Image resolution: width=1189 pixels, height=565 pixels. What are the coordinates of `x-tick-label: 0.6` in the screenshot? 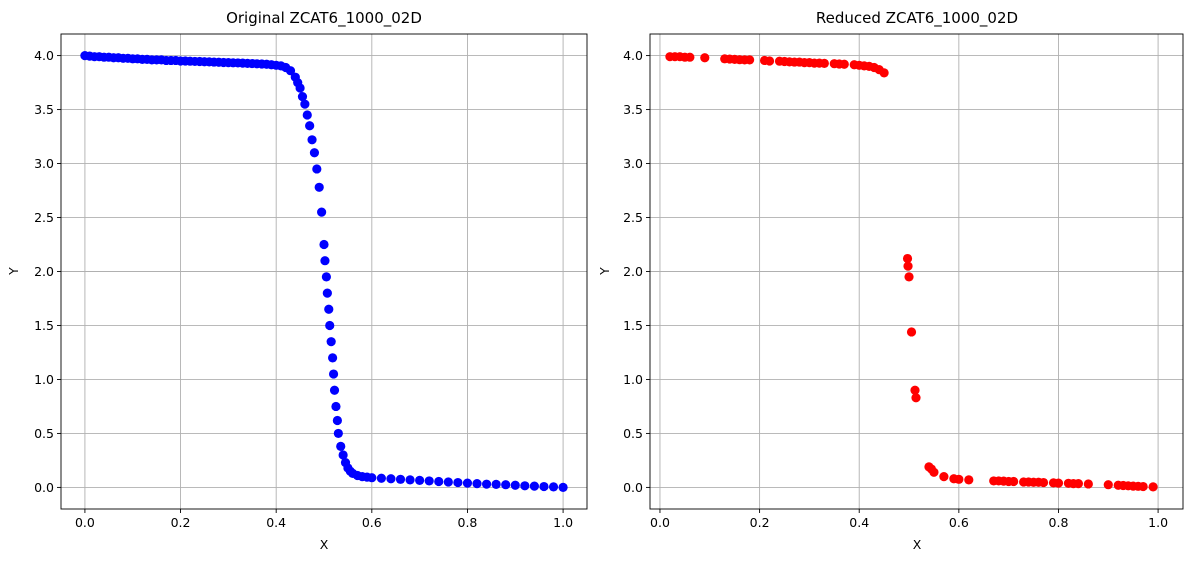 It's located at (959, 522).